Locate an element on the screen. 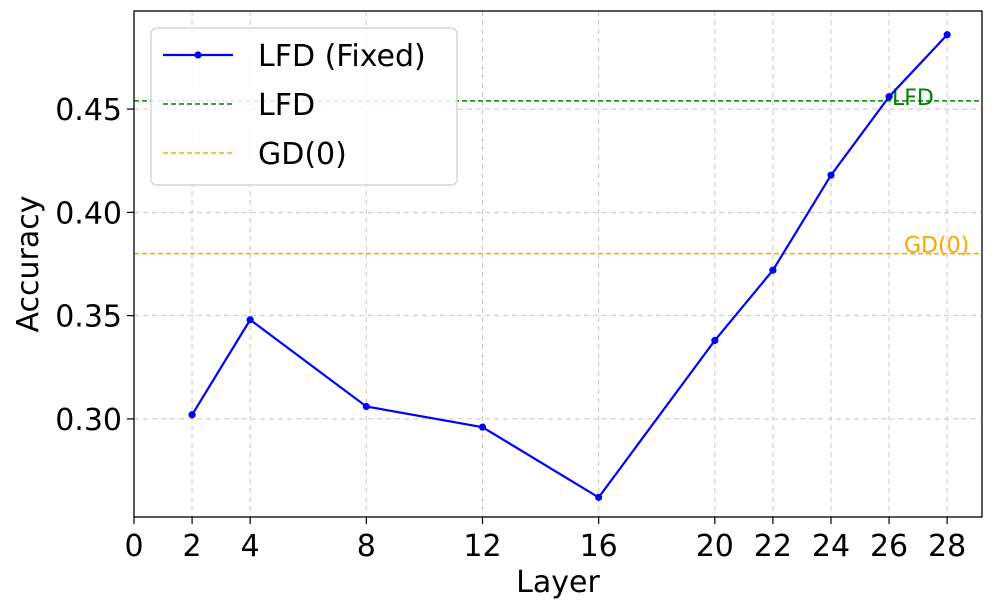 This screenshot has width=996, height=609. x-tick-label: 16 is located at coordinates (599, 546).